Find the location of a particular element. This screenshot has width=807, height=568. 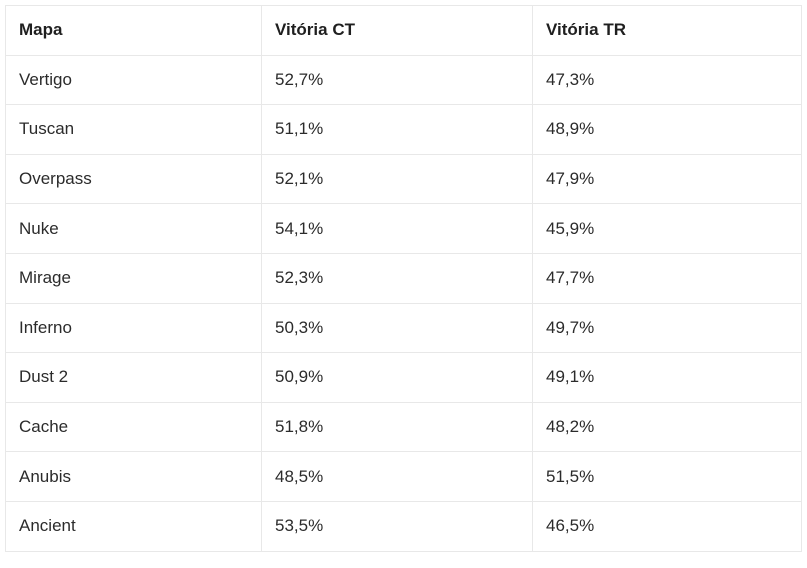

map-cell: Inferno is located at coordinates (133, 328).